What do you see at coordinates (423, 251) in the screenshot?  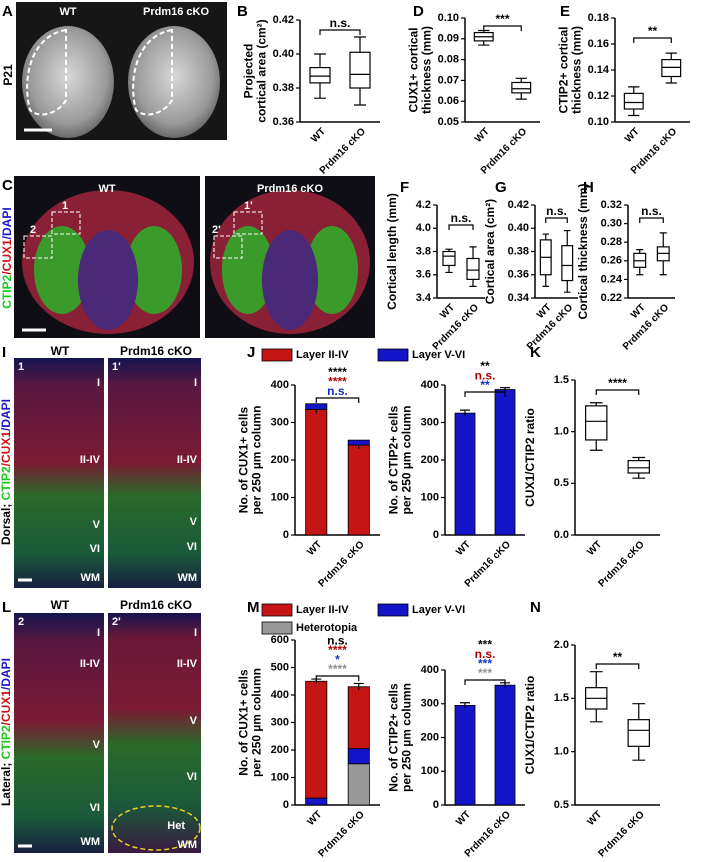 I see `y-tick-label: 3.8` at bounding box center [423, 251].